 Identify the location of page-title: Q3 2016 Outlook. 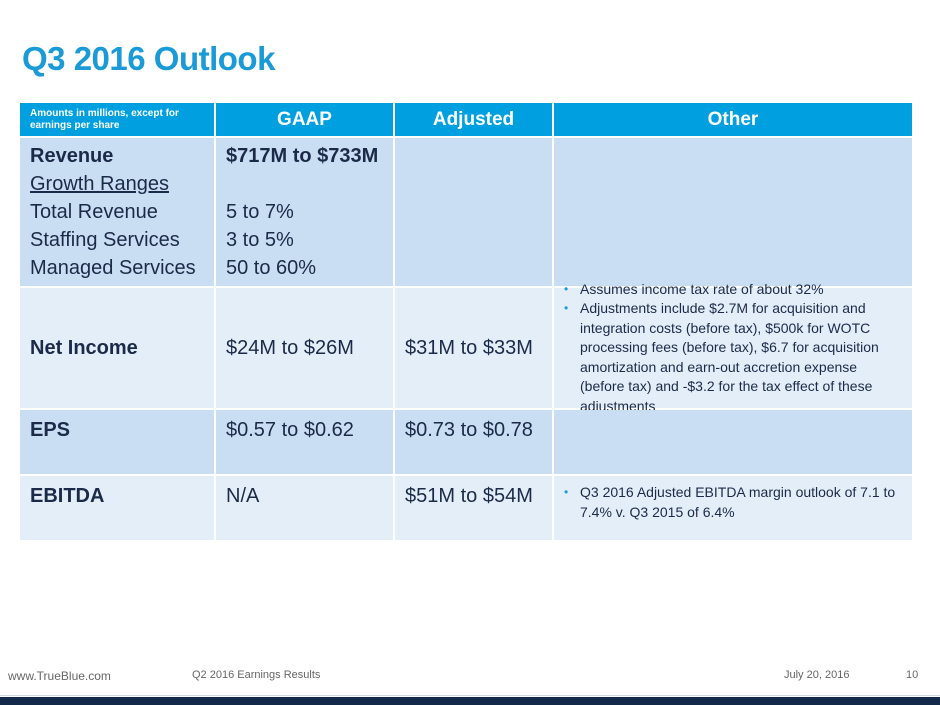
(148, 58).